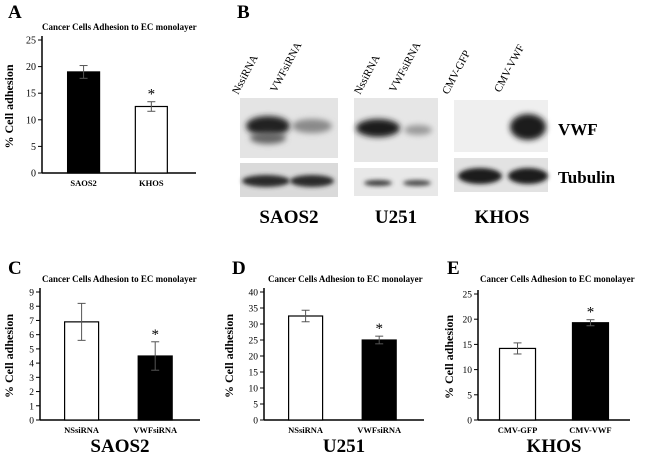  What do you see at coordinates (81, 371) in the screenshot?
I see `chart-c-bar` at bounding box center [81, 371].